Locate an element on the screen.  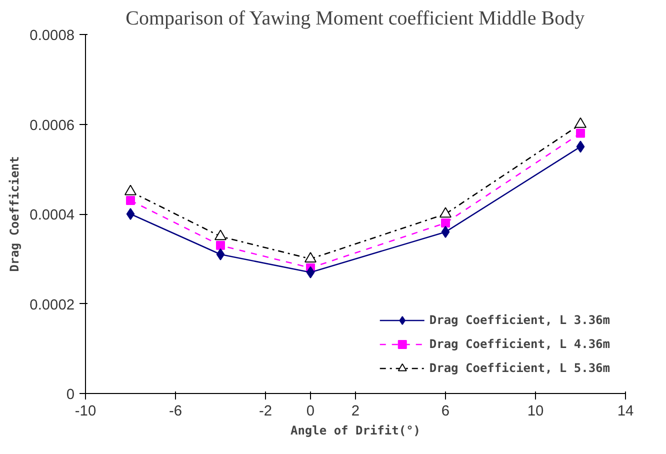
x-tick-label: -6 is located at coordinates (175, 412).